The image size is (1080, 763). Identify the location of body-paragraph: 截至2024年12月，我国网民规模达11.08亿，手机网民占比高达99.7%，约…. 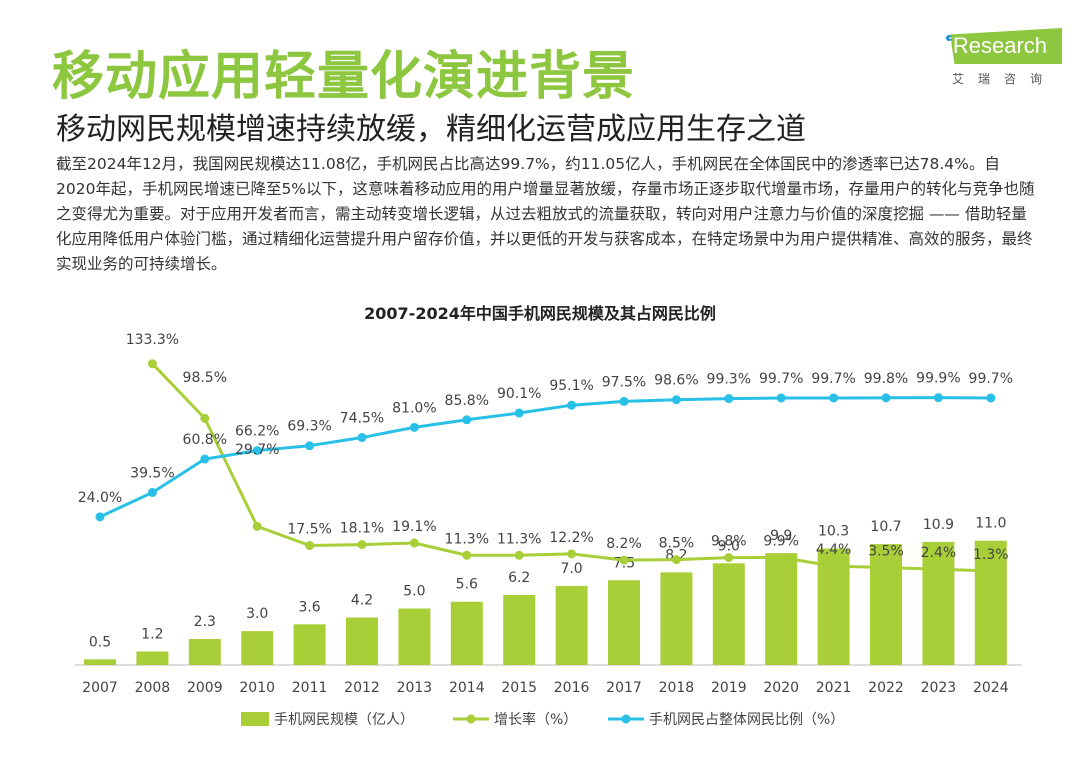
(545, 214).